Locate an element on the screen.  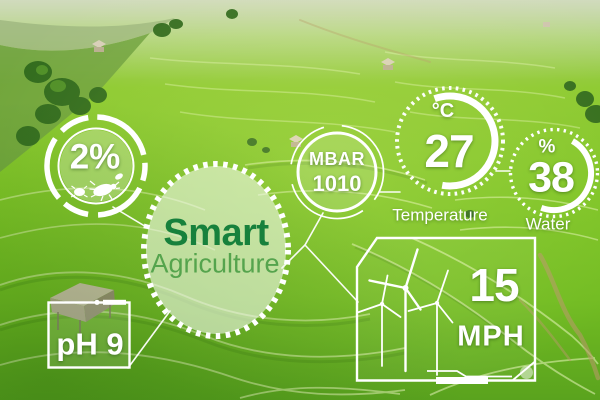
node-pressure is located at coordinates (337, 172).